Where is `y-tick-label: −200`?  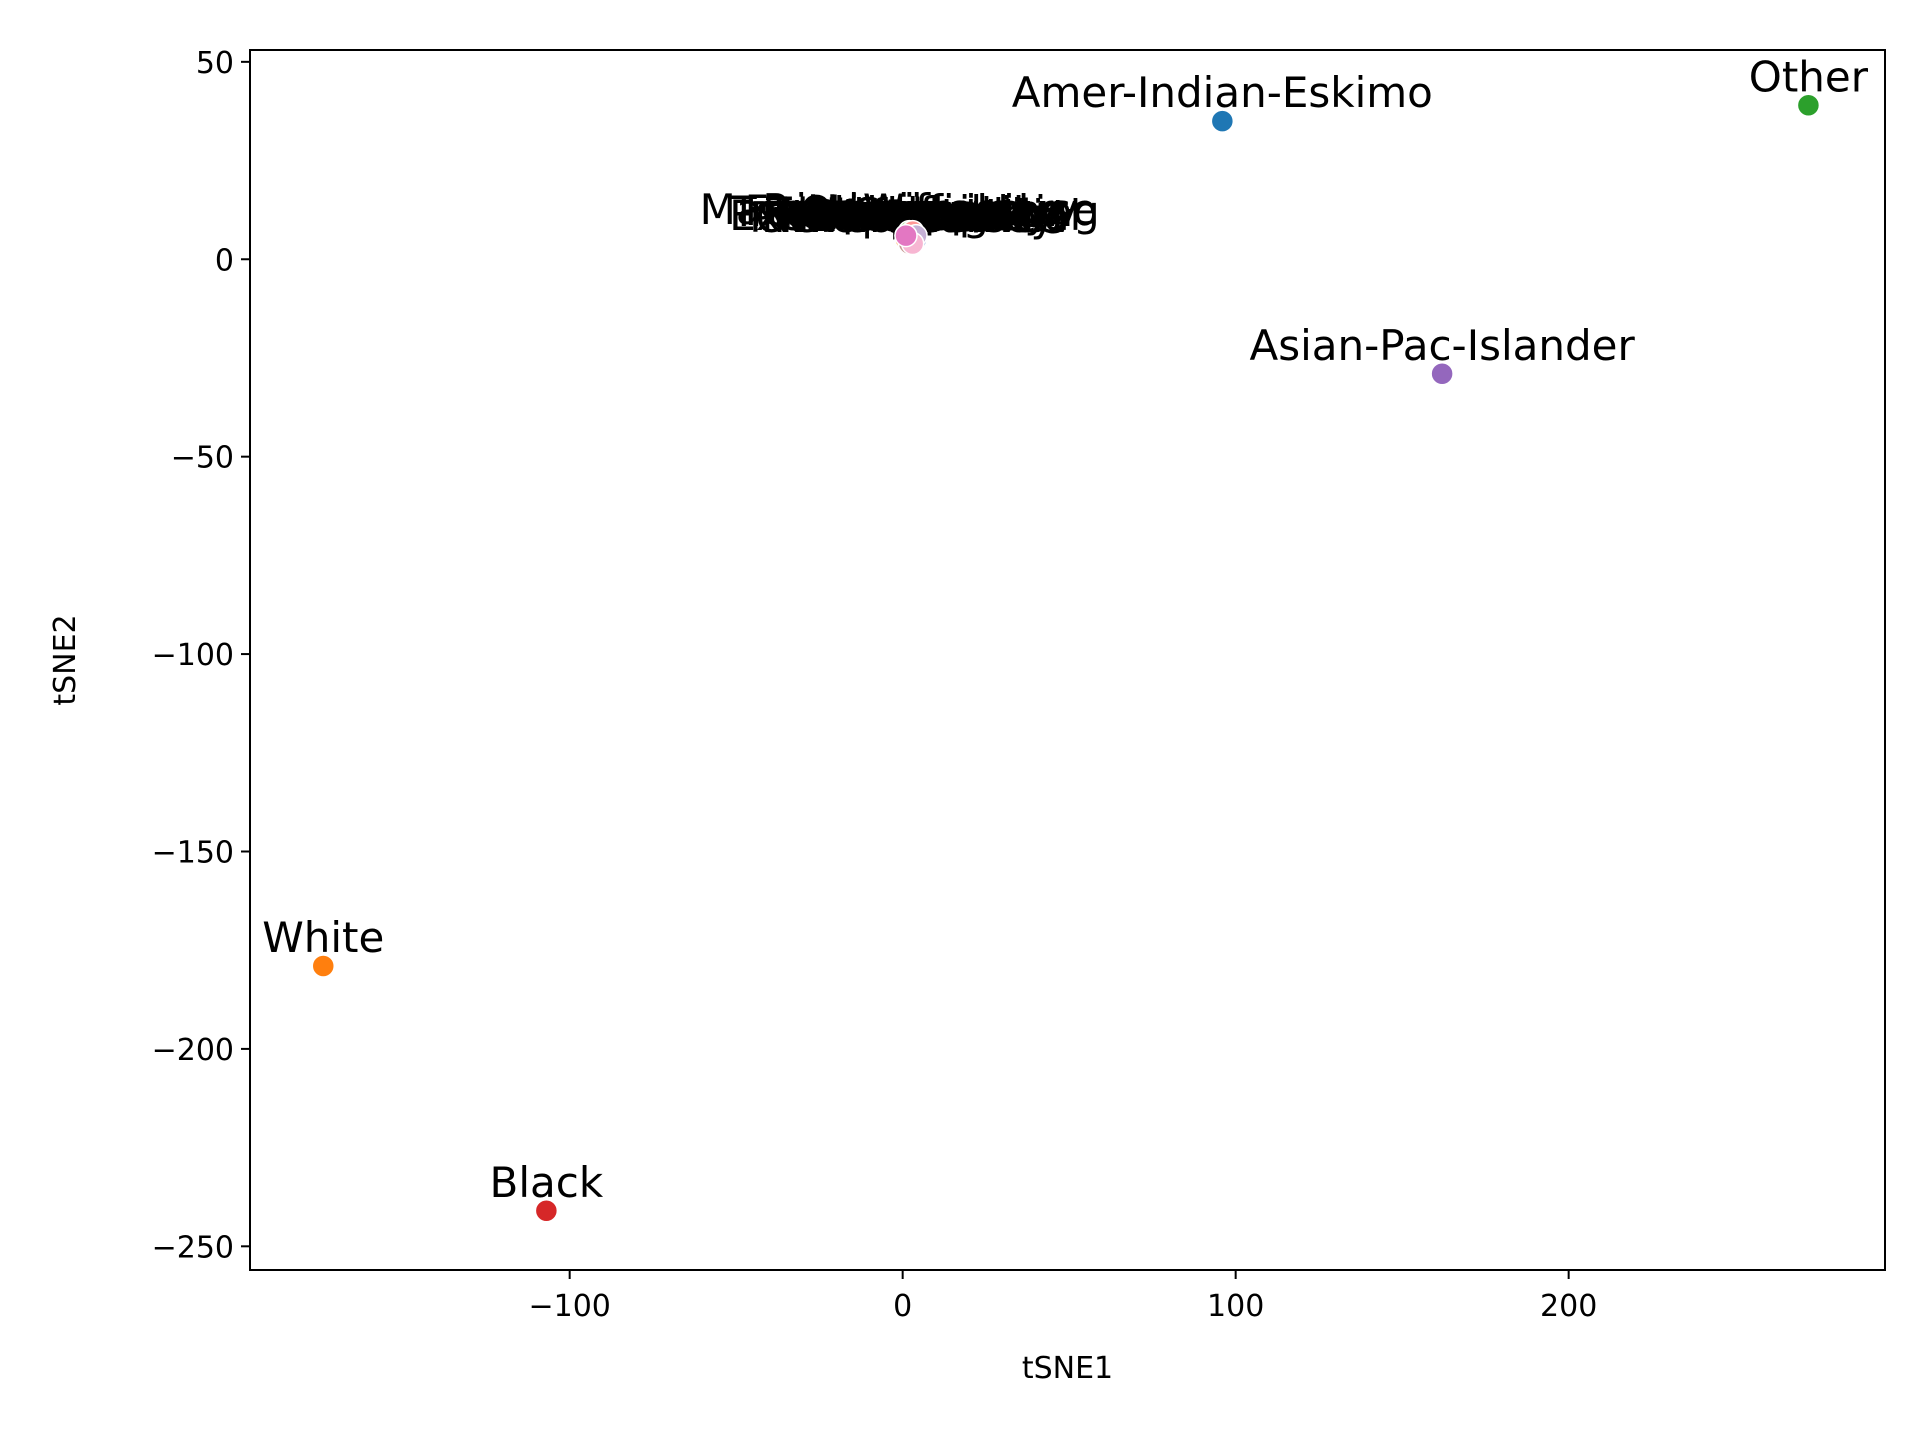 y-tick-label: −200 is located at coordinates (193, 1050).